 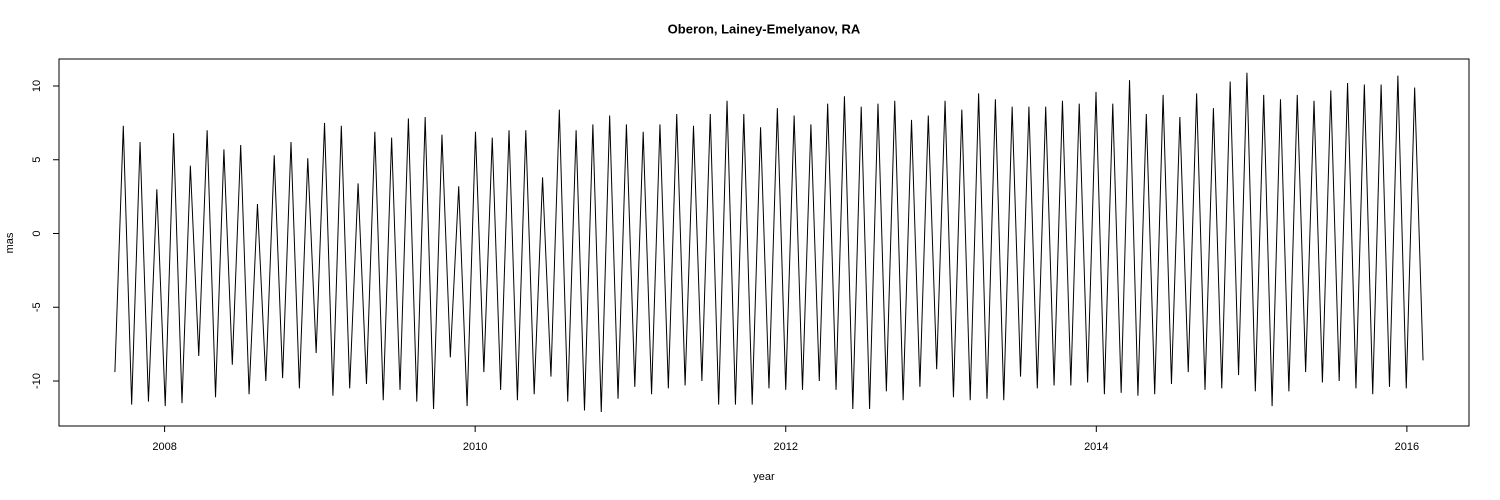 What do you see at coordinates (164, 447) in the screenshot?
I see `x-tick-label: 2008` at bounding box center [164, 447].